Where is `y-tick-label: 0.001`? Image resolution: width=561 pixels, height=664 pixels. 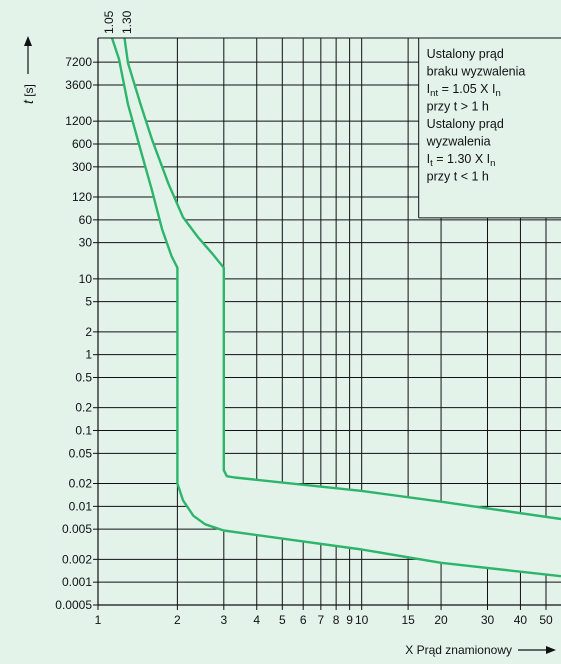
y-tick-label: 0.001 is located at coordinates (77, 582).